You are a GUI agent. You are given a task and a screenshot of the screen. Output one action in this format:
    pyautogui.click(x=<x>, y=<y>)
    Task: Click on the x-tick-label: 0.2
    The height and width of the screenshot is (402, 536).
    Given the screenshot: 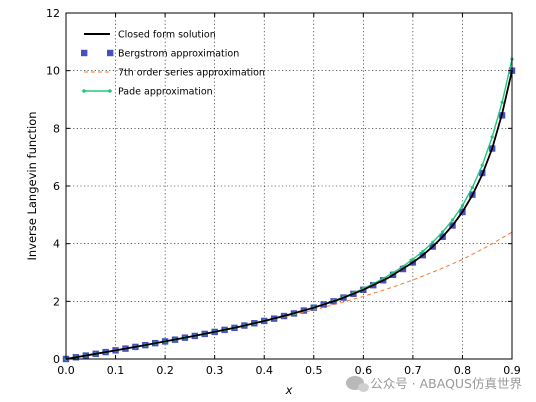 What is the action you would take?
    pyautogui.click(x=165, y=370)
    